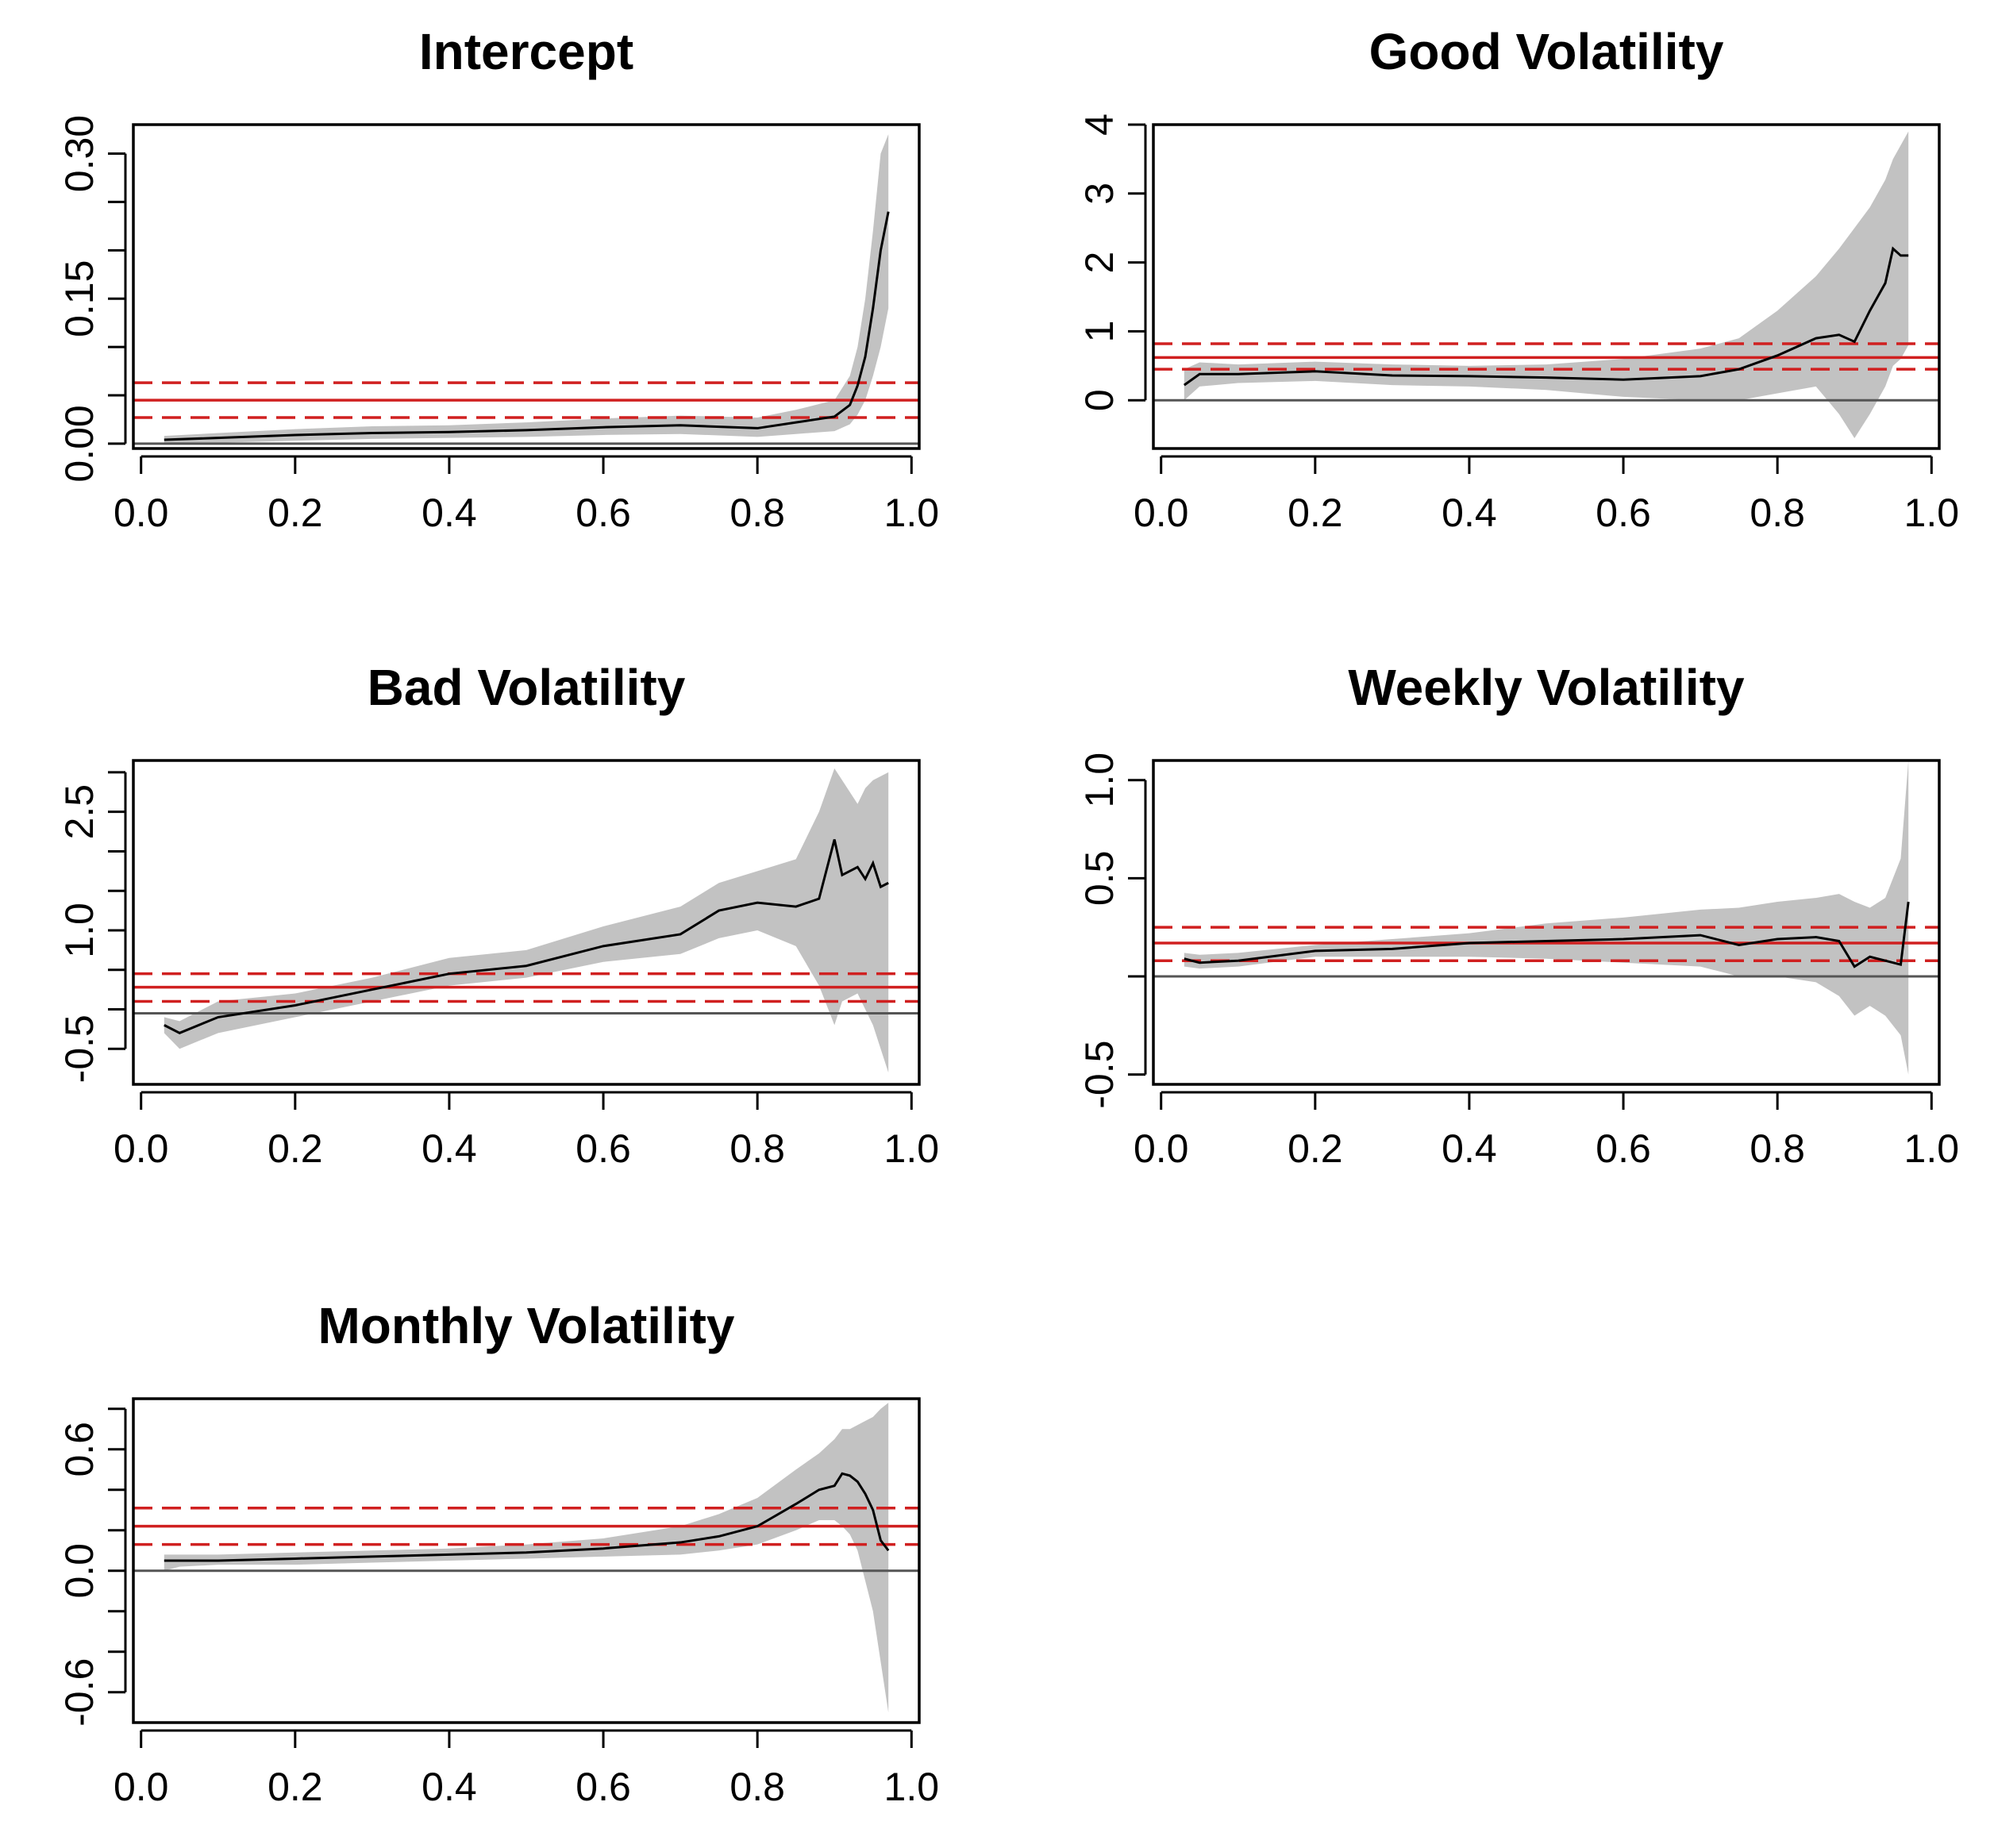 This screenshot has height=1848, width=1994. What do you see at coordinates (79, 298) in the screenshot?
I see `y-tick-label: 0.15` at bounding box center [79, 298].